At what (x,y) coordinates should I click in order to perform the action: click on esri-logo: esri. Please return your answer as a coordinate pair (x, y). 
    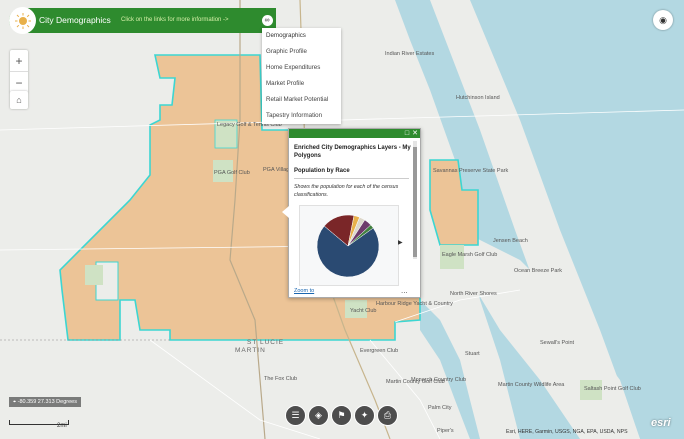
    Looking at the image, I should click on (661, 423).